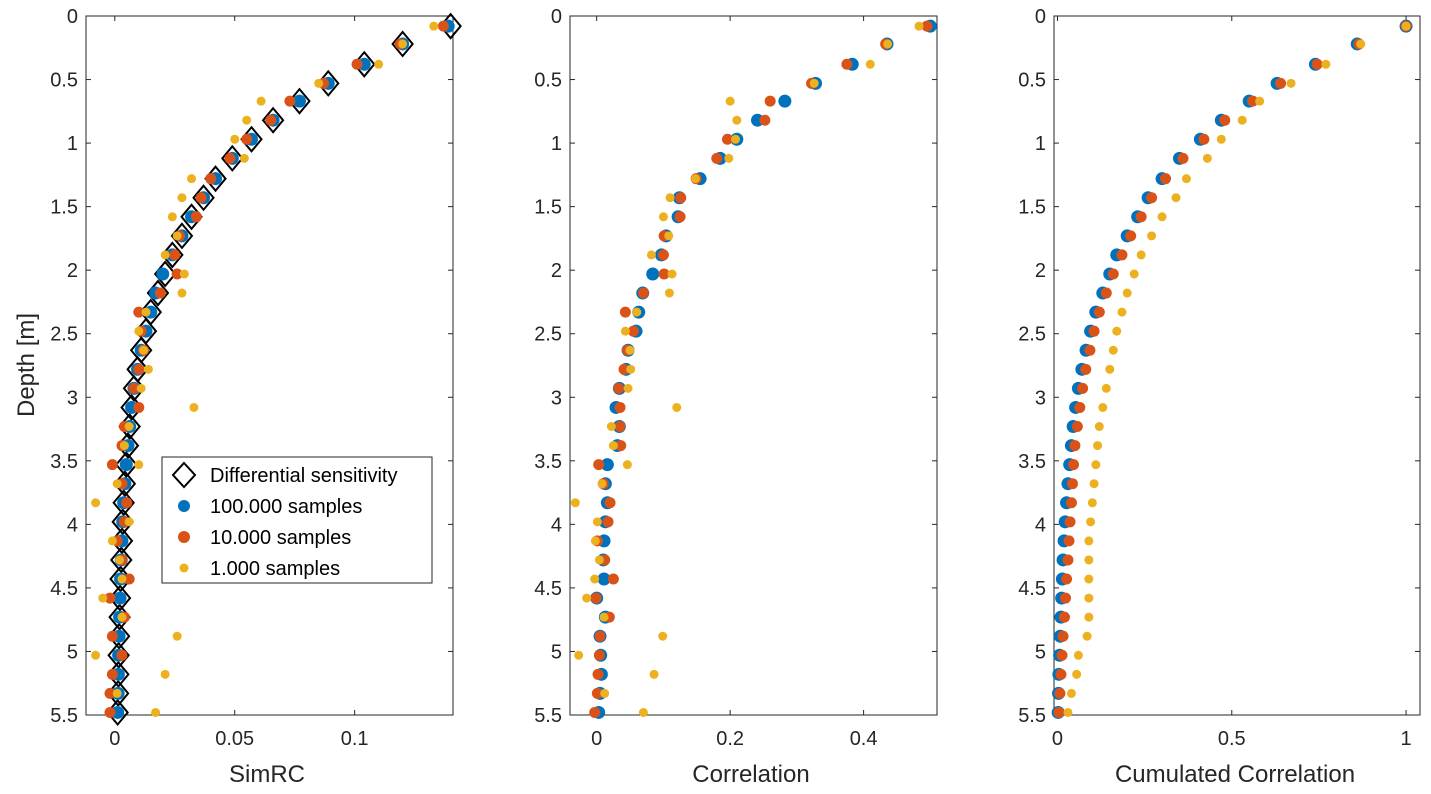  Describe the element at coordinates (750, 774) in the screenshot. I see `x-axis-label: Correlation` at that location.